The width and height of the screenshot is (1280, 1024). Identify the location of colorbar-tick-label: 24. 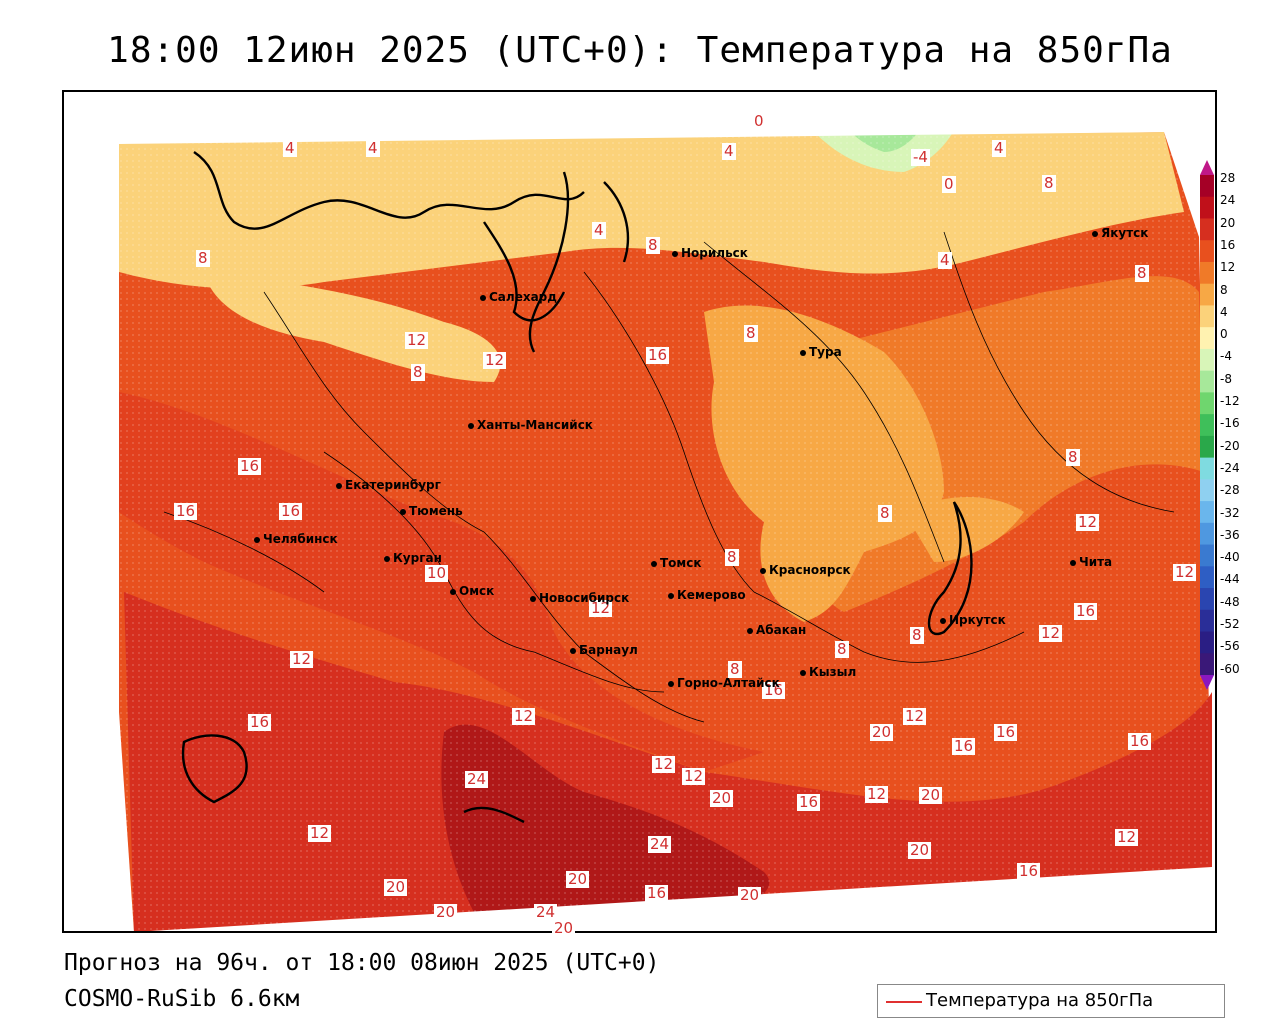
(1228, 200).